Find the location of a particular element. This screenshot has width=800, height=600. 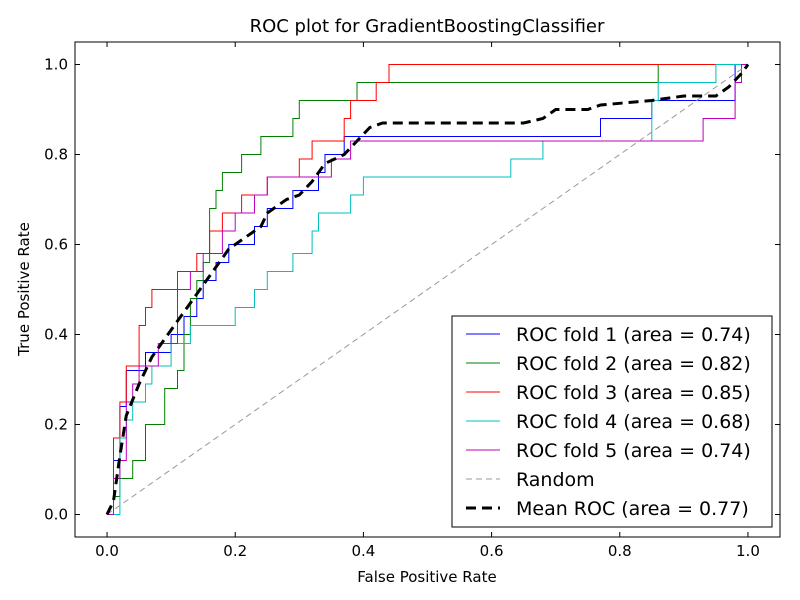

y-tick-label: 0.0 is located at coordinates (56, 515).